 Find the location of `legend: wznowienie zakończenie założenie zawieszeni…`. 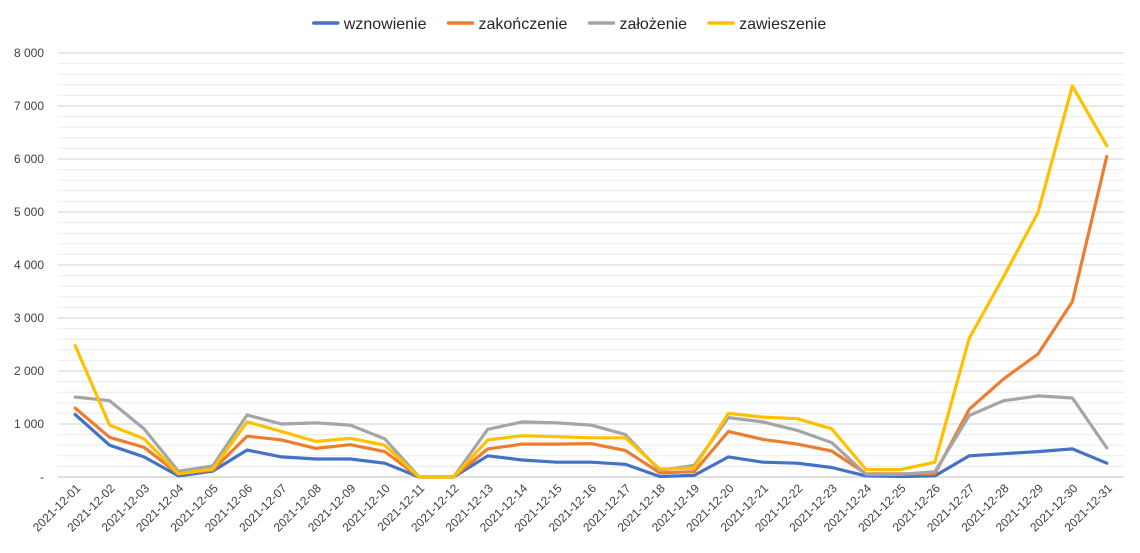

legend: wznowienie zakończenie założenie zawieszeni… is located at coordinates (569, 24).